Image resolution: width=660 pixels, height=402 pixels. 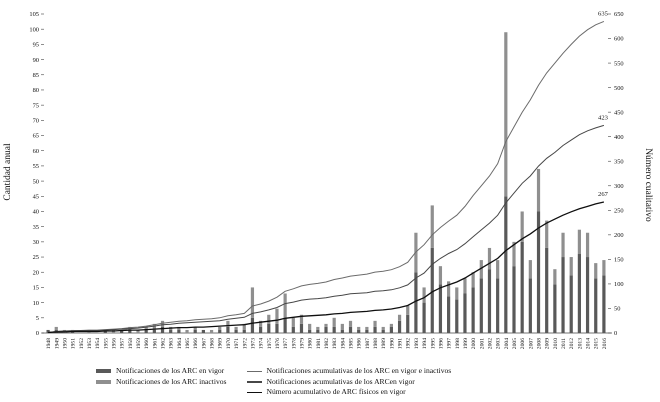 I want to click on svg-text: 1962, so click(x=164, y=343).